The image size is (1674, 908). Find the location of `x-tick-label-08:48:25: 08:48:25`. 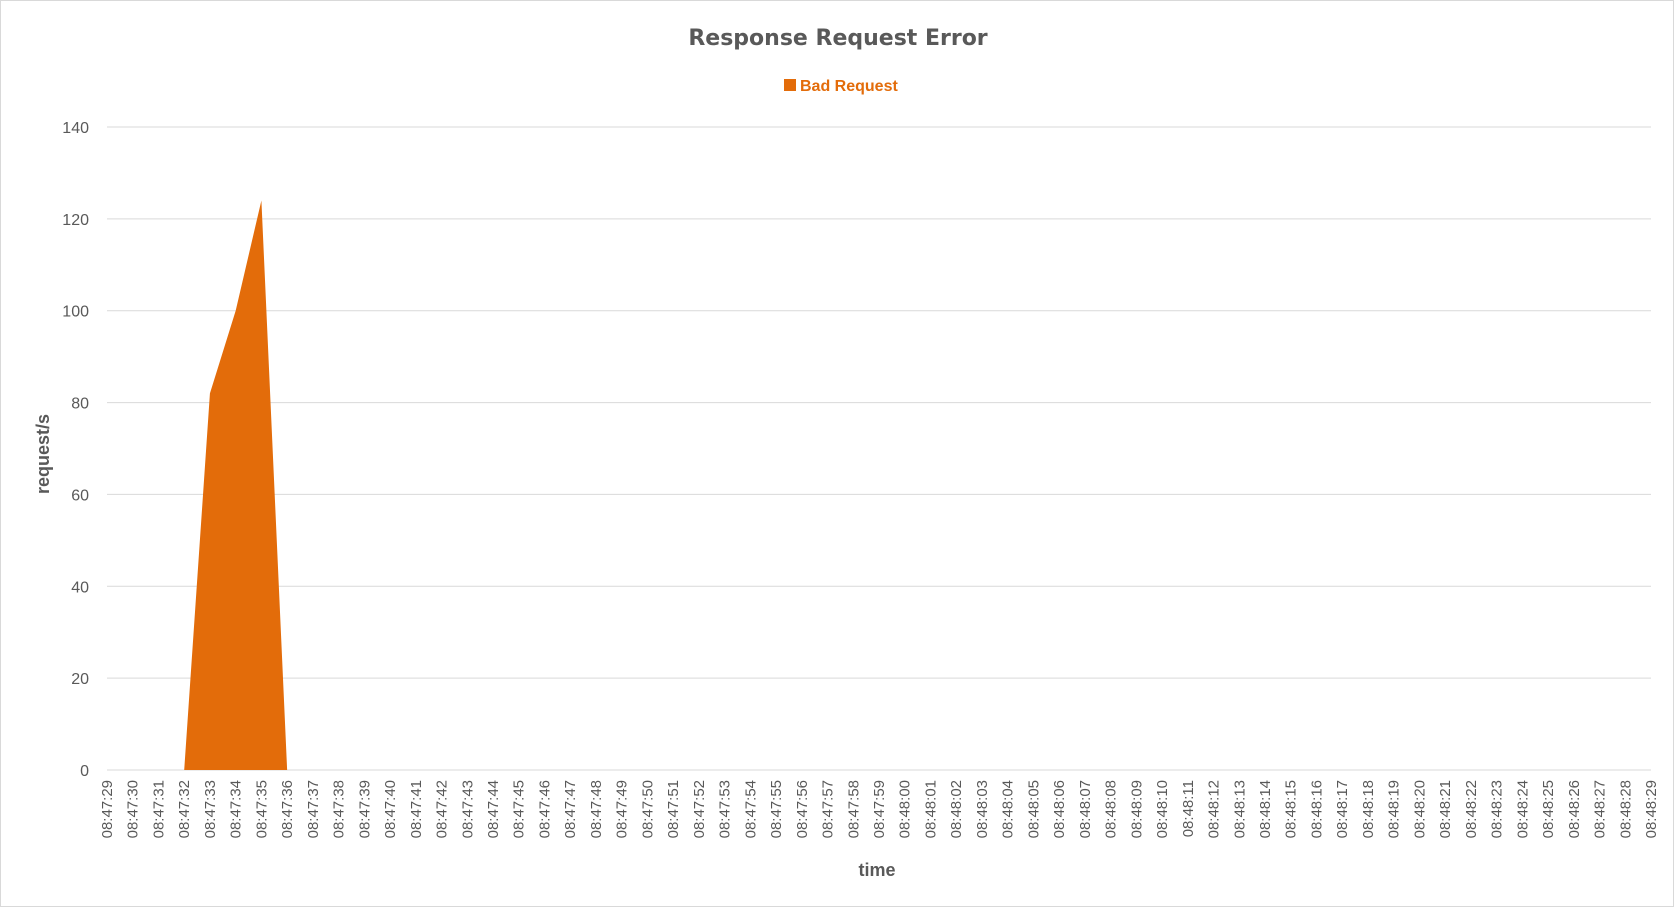

x-tick-label-08:48:25: 08:48:25 is located at coordinates (1548, 809).